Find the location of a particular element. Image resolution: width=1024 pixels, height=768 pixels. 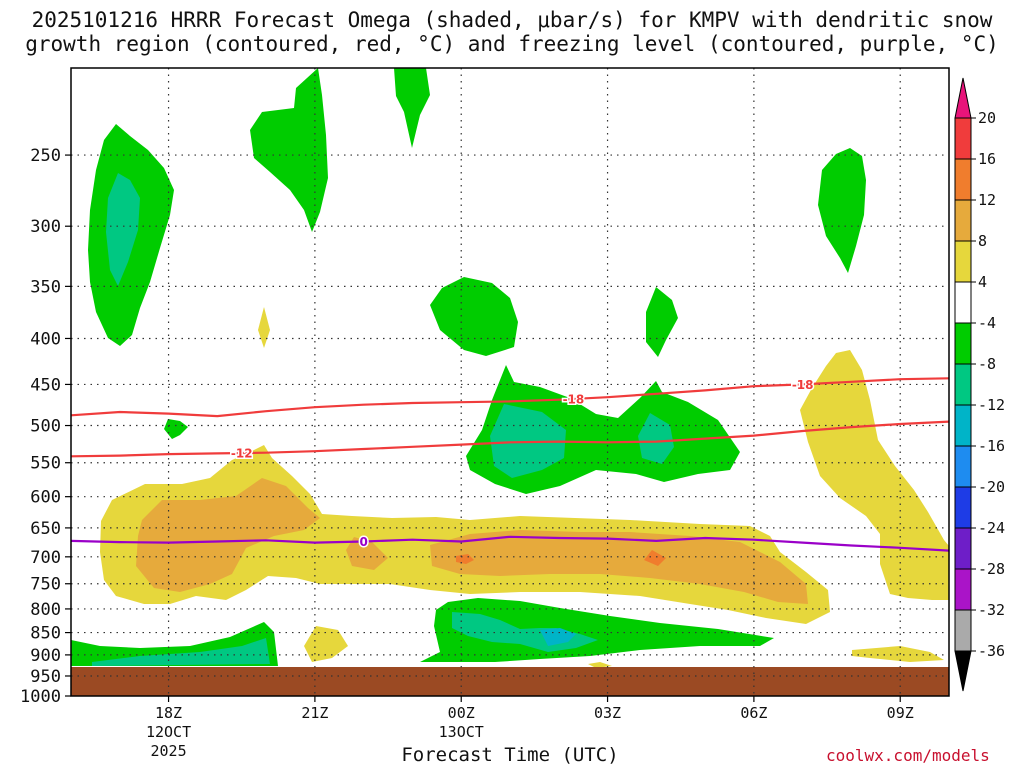

ytick-label-650: 650 is located at coordinates (45, 529).